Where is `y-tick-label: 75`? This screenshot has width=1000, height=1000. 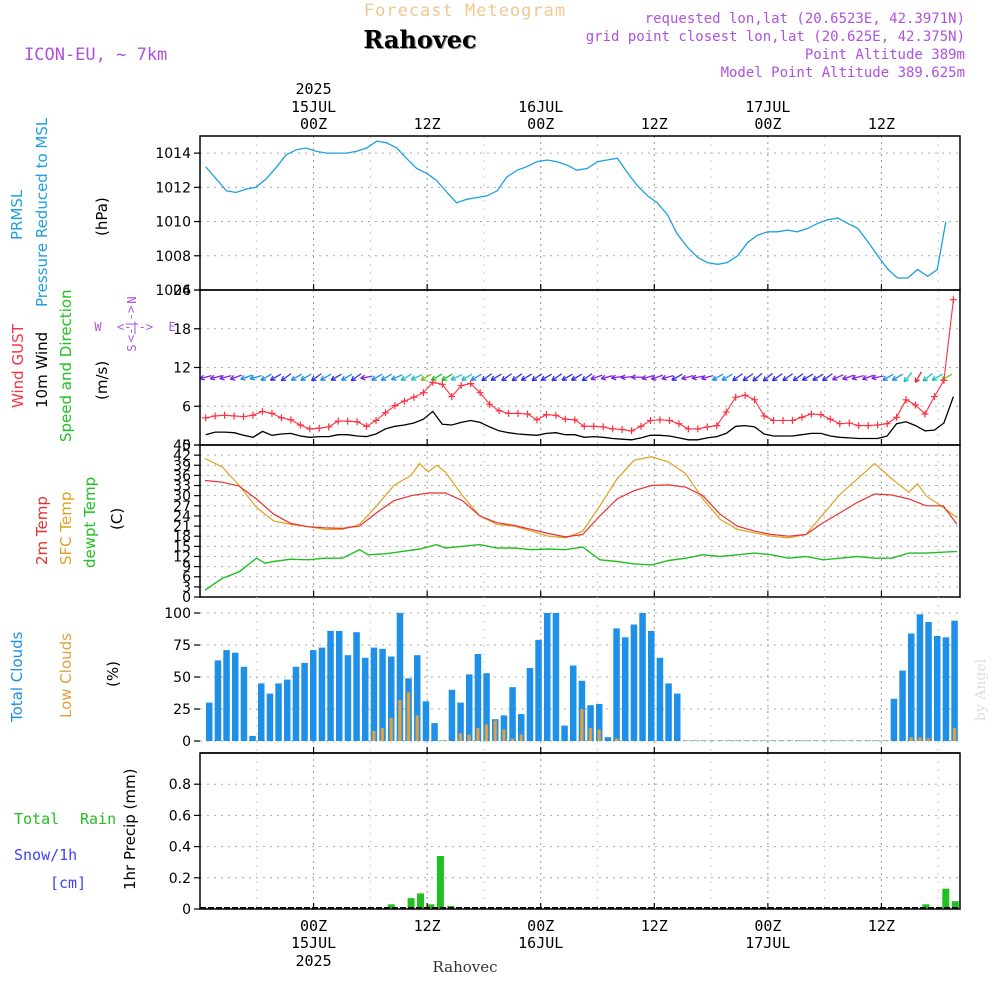
y-tick-label: 75 is located at coordinates (182, 646).